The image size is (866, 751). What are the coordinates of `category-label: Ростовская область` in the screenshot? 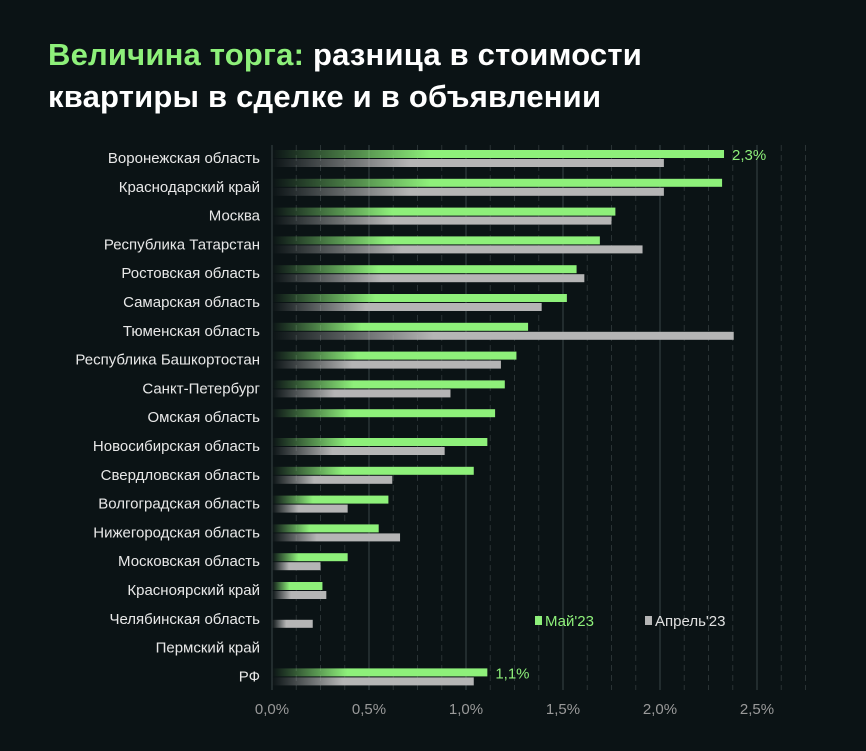 It's located at (190, 273).